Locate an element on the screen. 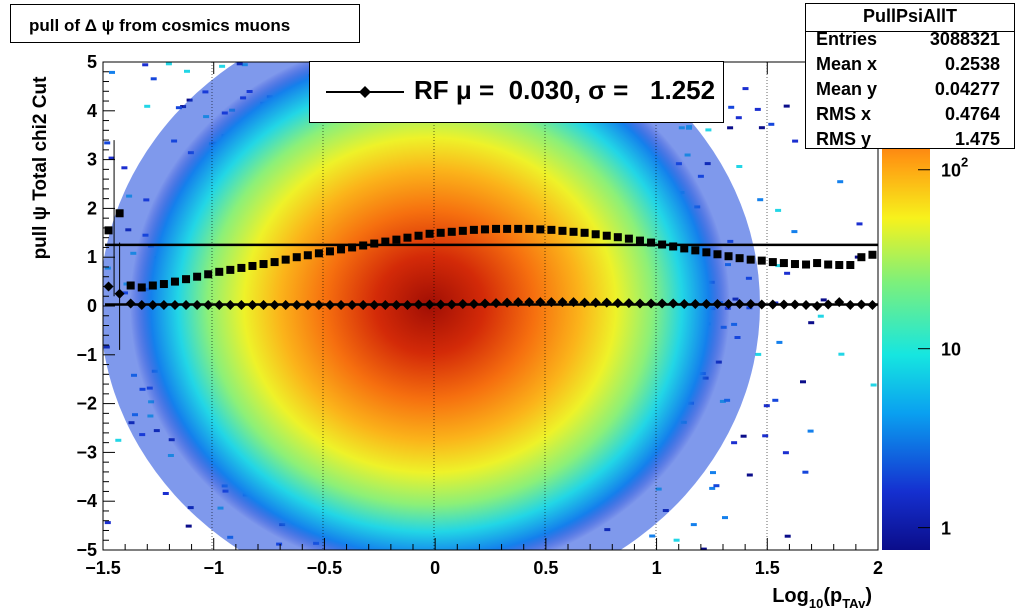 The height and width of the screenshot is (612, 1033). y-tick-label: −4 is located at coordinates (86, 501).